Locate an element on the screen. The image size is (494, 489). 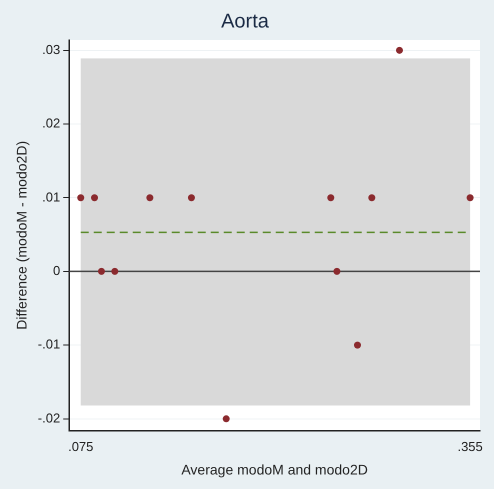
x-tick-label: .355 is located at coordinates (470, 446).